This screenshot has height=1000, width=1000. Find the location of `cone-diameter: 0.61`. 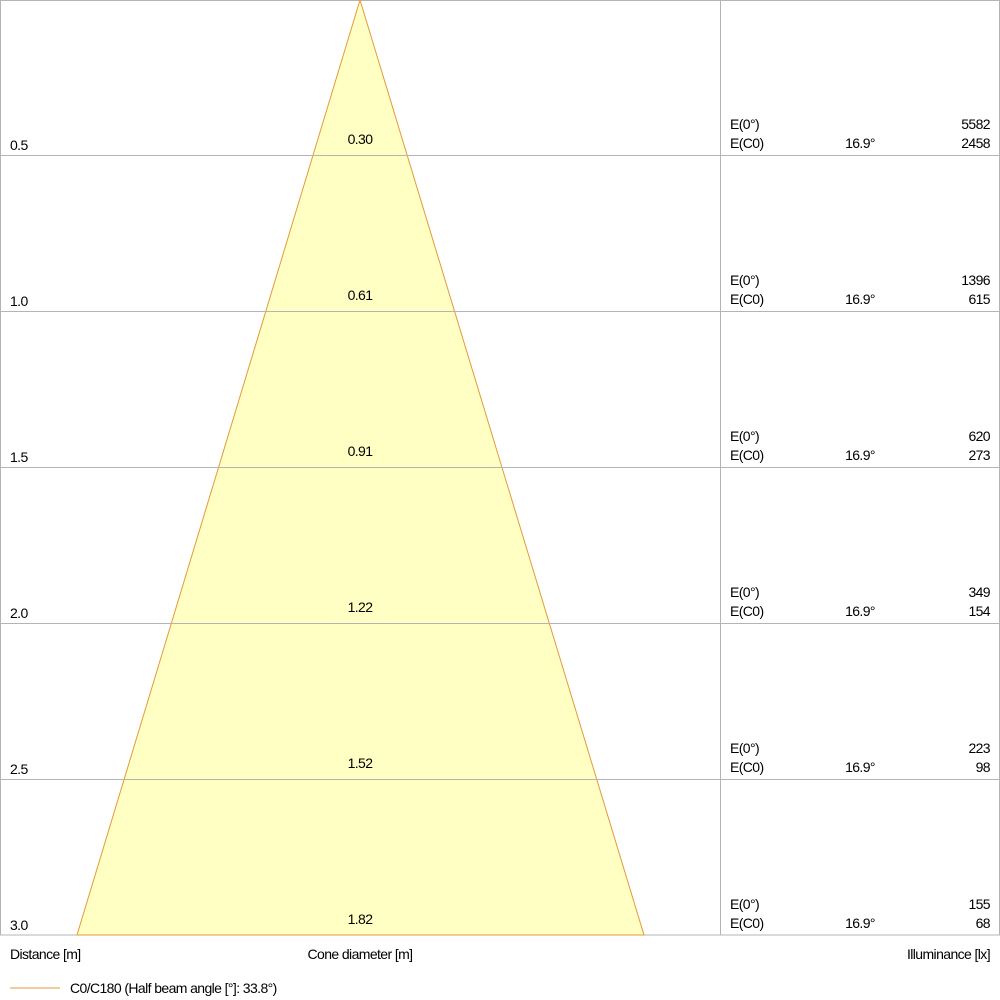

cone-diameter: 0.61 is located at coordinates (361, 295).